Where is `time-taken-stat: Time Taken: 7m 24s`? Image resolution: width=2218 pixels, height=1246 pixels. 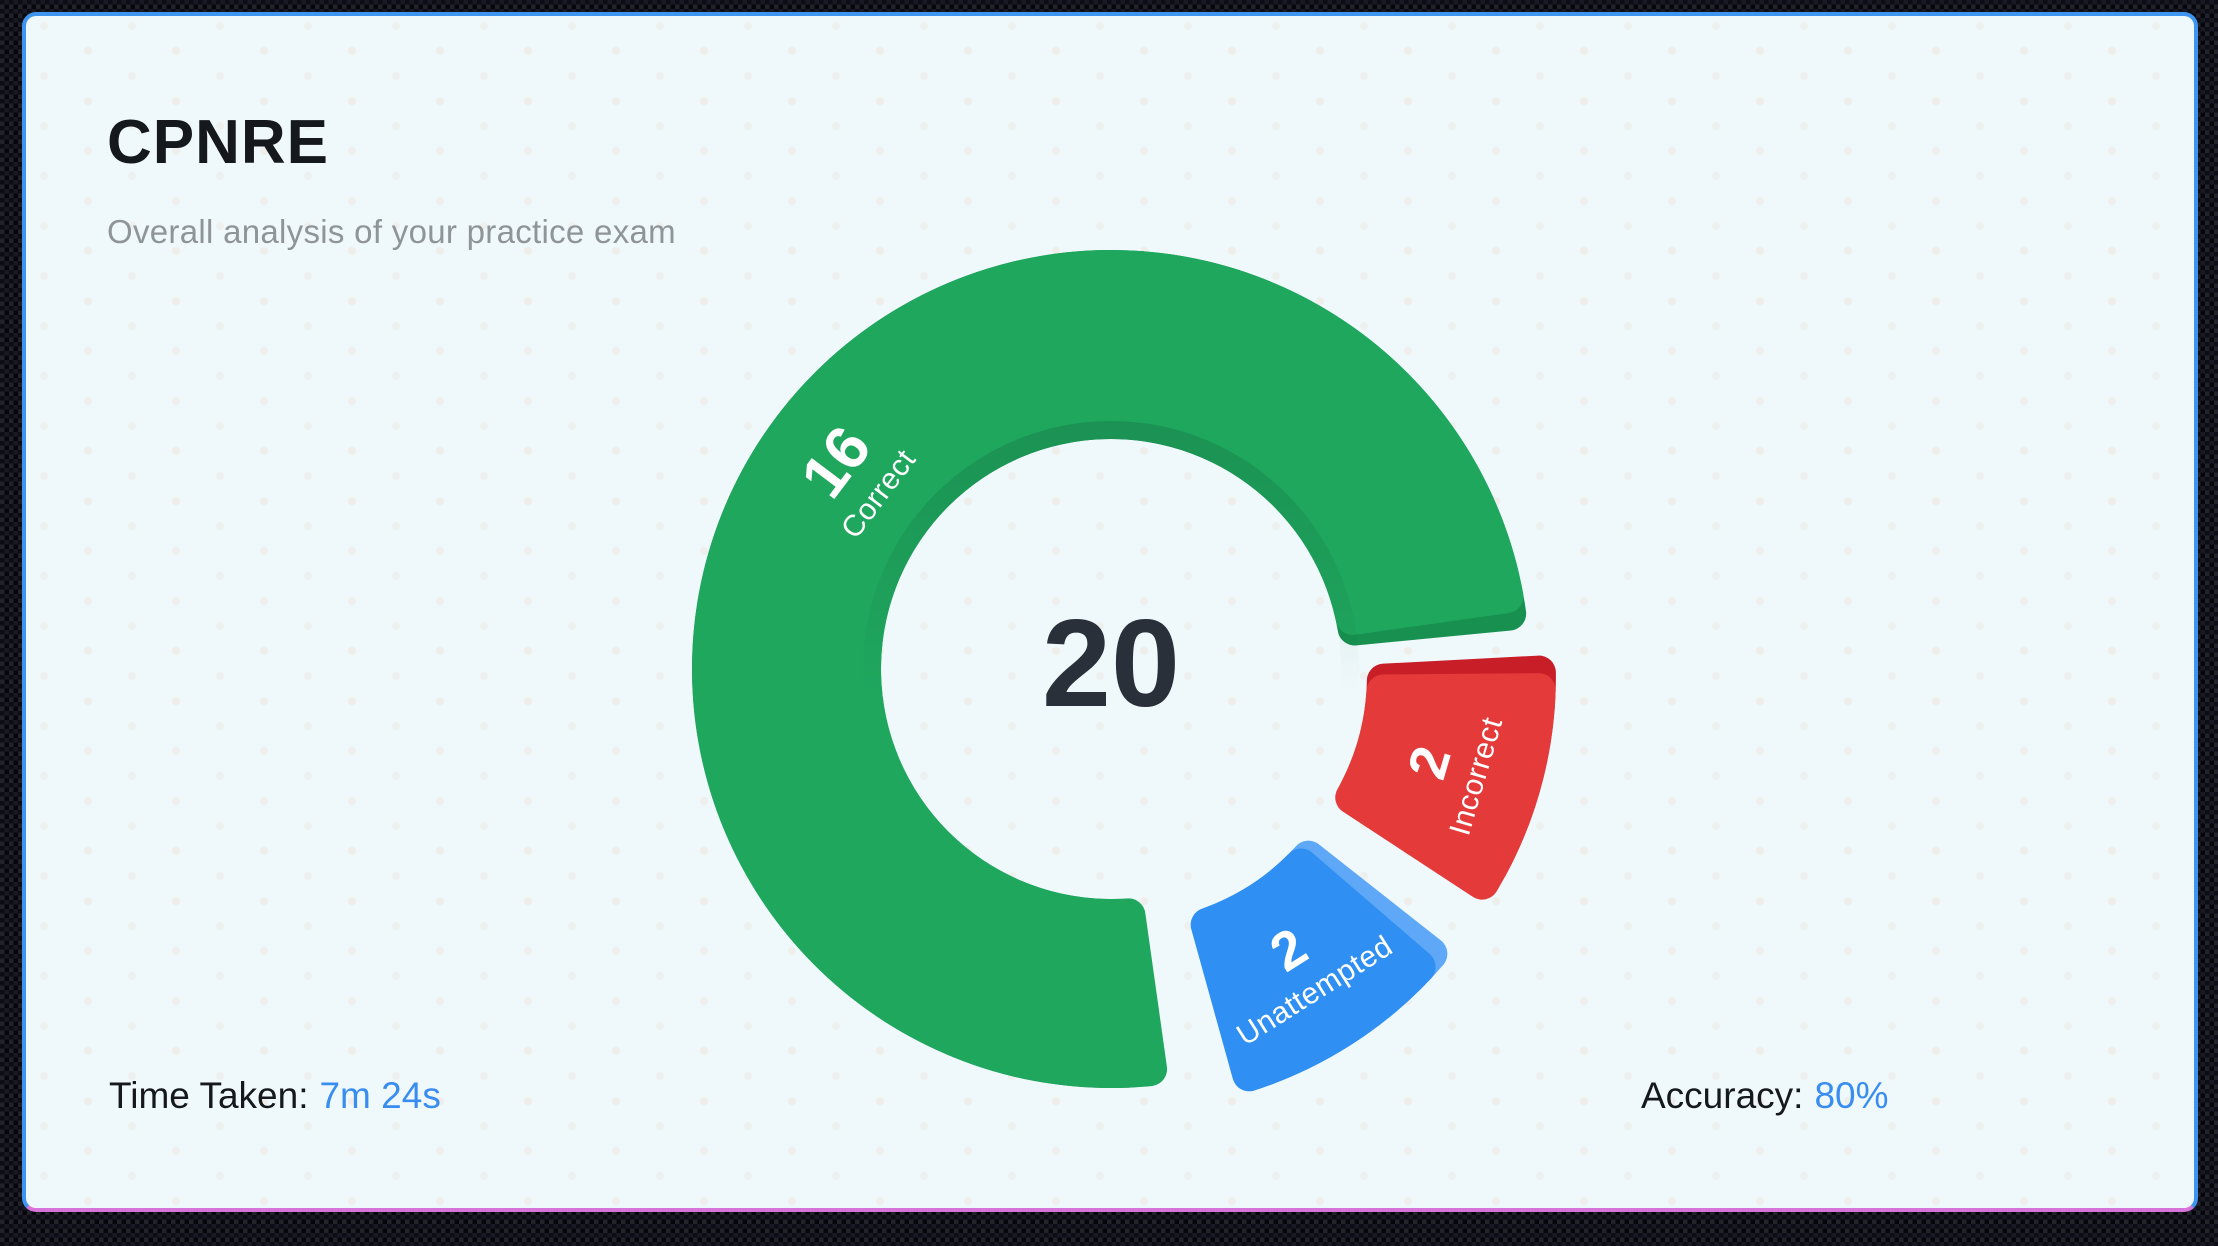
time-taken-stat: Time Taken: 7m 24s is located at coordinates (275, 1096).